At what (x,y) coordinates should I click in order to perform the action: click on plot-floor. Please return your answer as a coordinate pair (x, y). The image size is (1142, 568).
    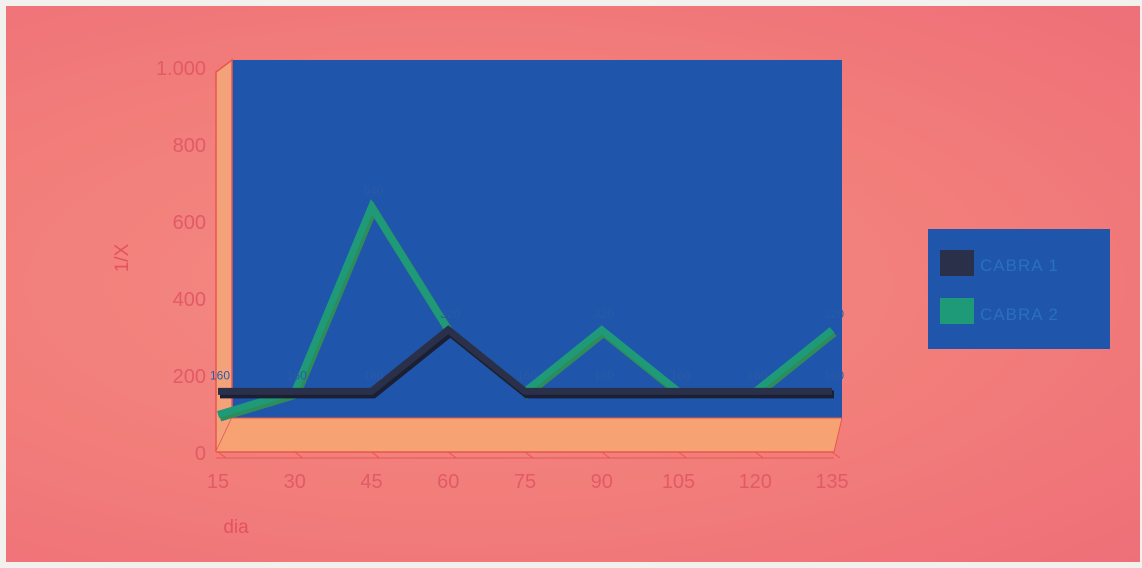
    Looking at the image, I should click on (529, 435).